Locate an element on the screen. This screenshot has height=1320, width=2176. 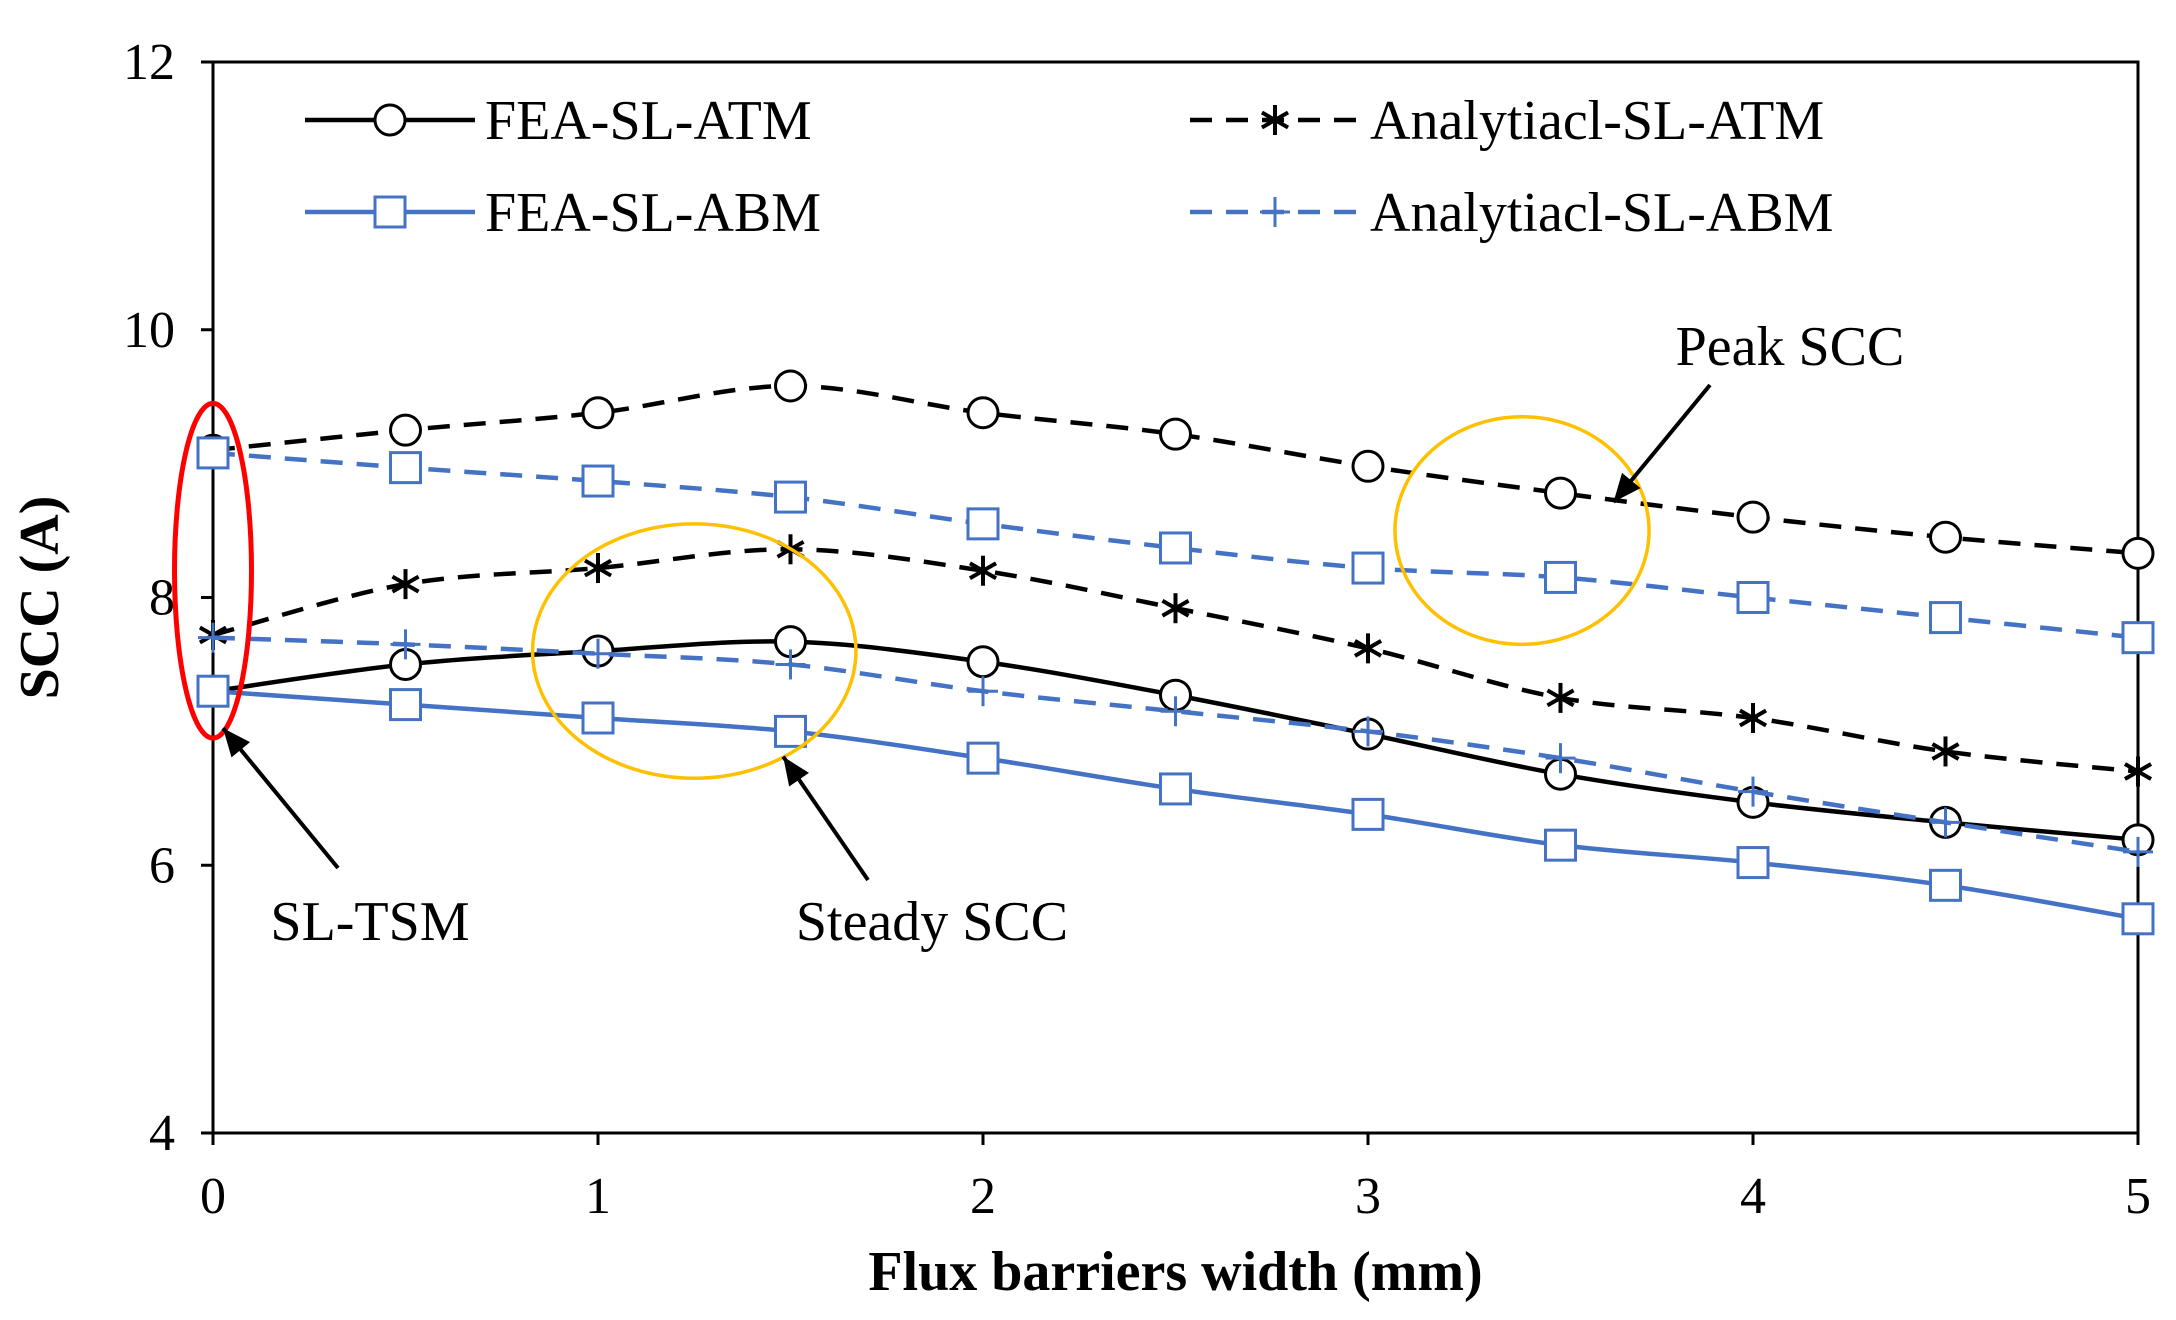
x-axis-label: Flux barriers width (mm) is located at coordinates (1175, 1272).